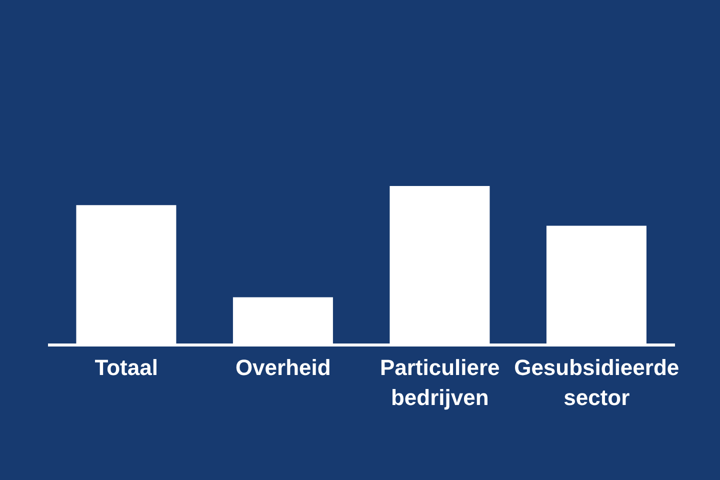 The width and height of the screenshot is (720, 480). Describe the element at coordinates (283, 367) in the screenshot. I see `x-tick-label: Overheid` at that location.